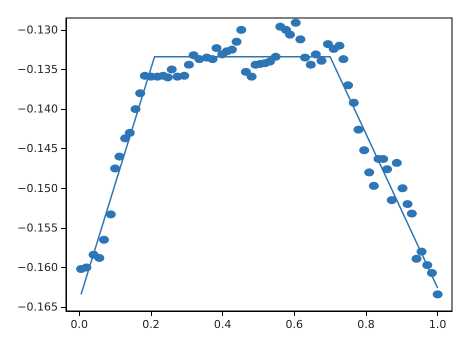 This screenshot has height=345, width=474. Describe the element at coordinates (223, 324) in the screenshot. I see `x-tick-label: 0.4` at that location.